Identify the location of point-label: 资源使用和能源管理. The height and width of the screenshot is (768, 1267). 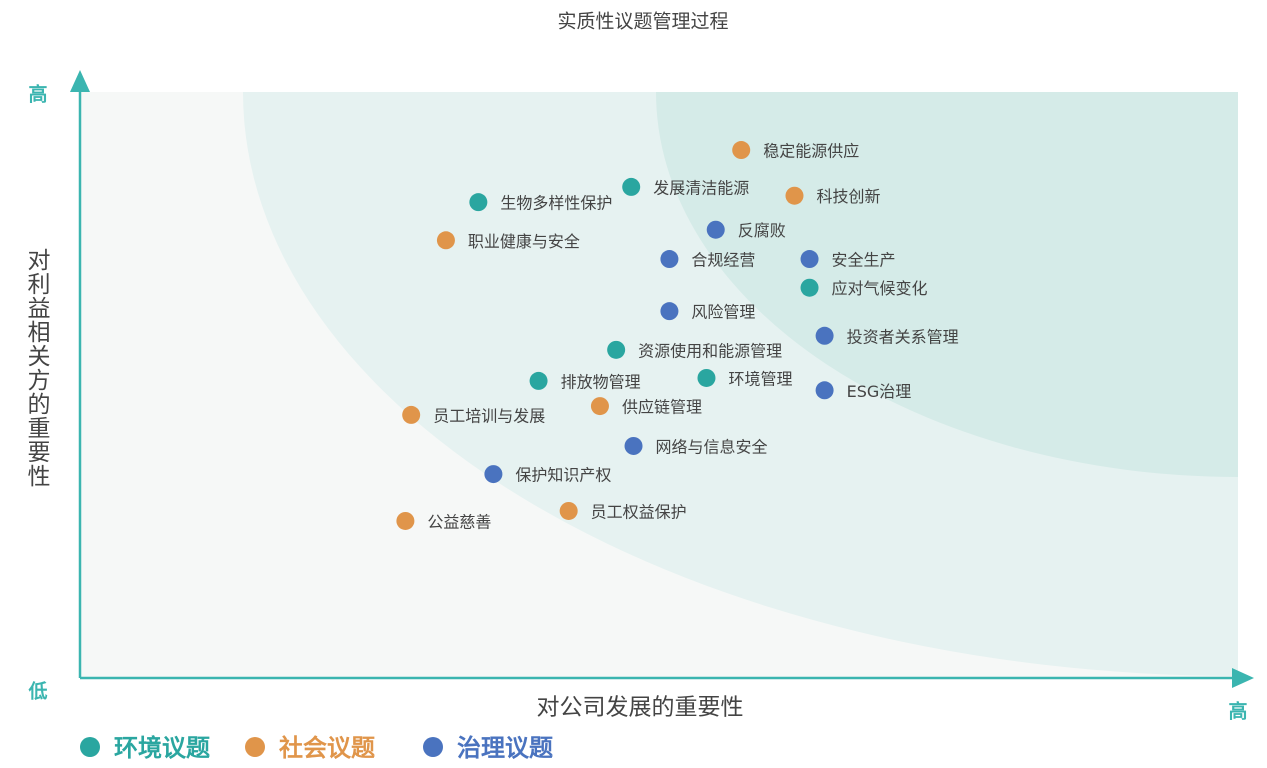
(710, 350).